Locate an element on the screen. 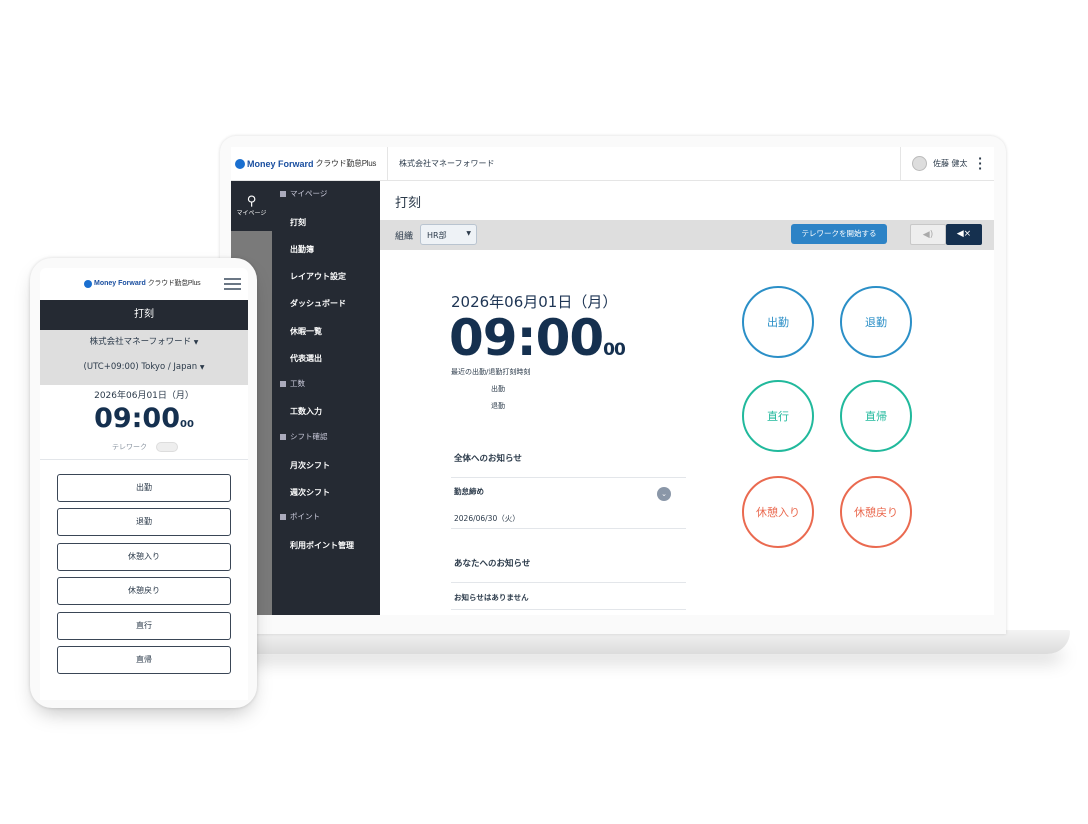 This screenshot has width=1088, height=824. phone-time: 09:0000 is located at coordinates (144, 422).